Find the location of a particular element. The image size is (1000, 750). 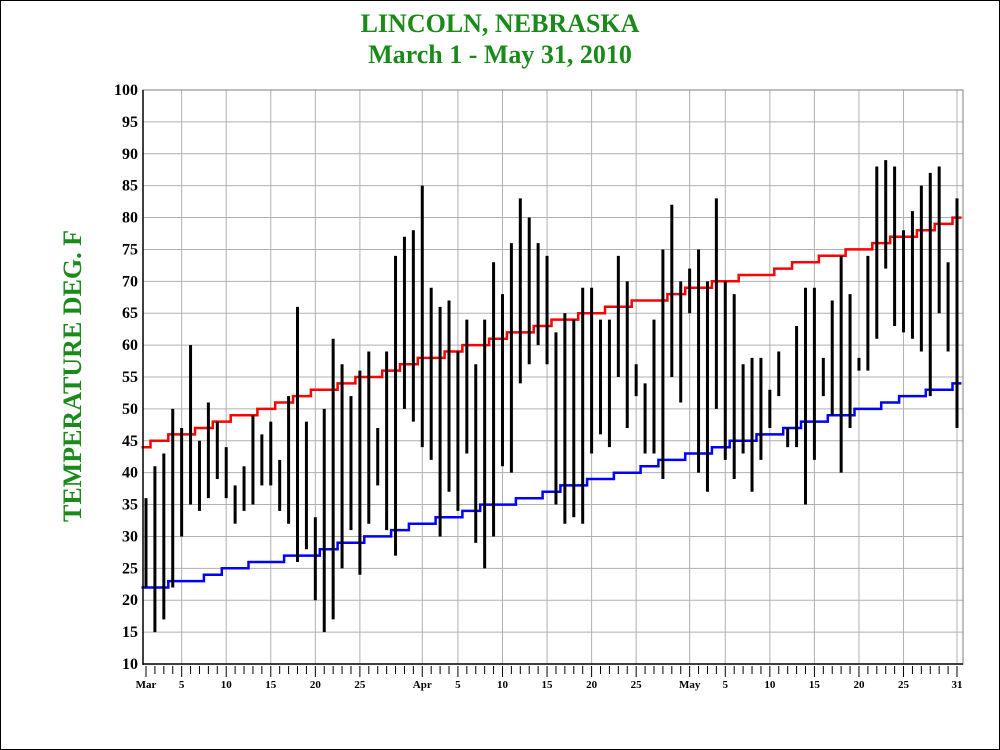

y-tick-label: 90 is located at coordinates (130, 154).